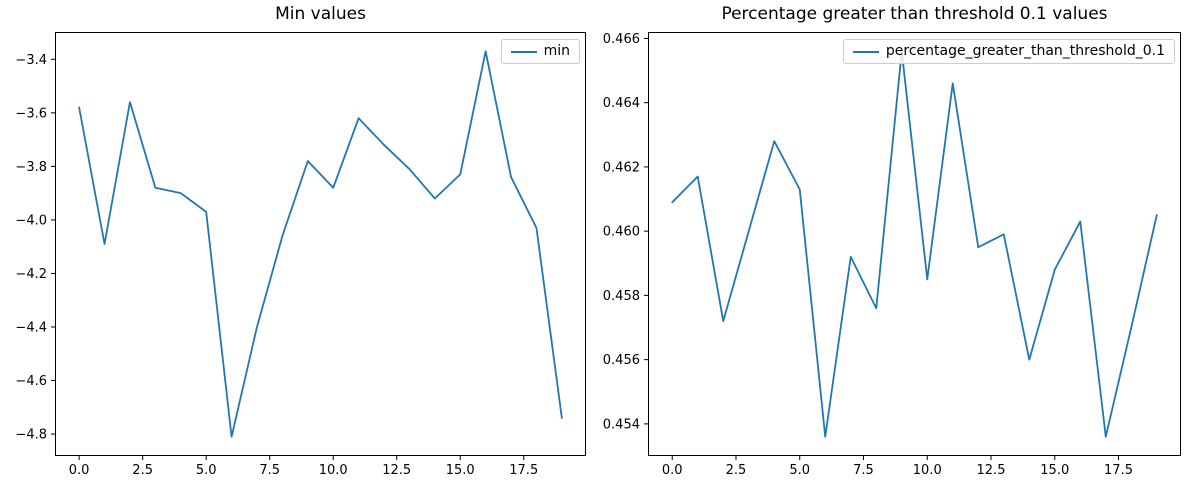 This screenshot has height=490, width=1189. What do you see at coordinates (31, 381) in the screenshot?
I see `y-tick-label: −4.6` at bounding box center [31, 381].